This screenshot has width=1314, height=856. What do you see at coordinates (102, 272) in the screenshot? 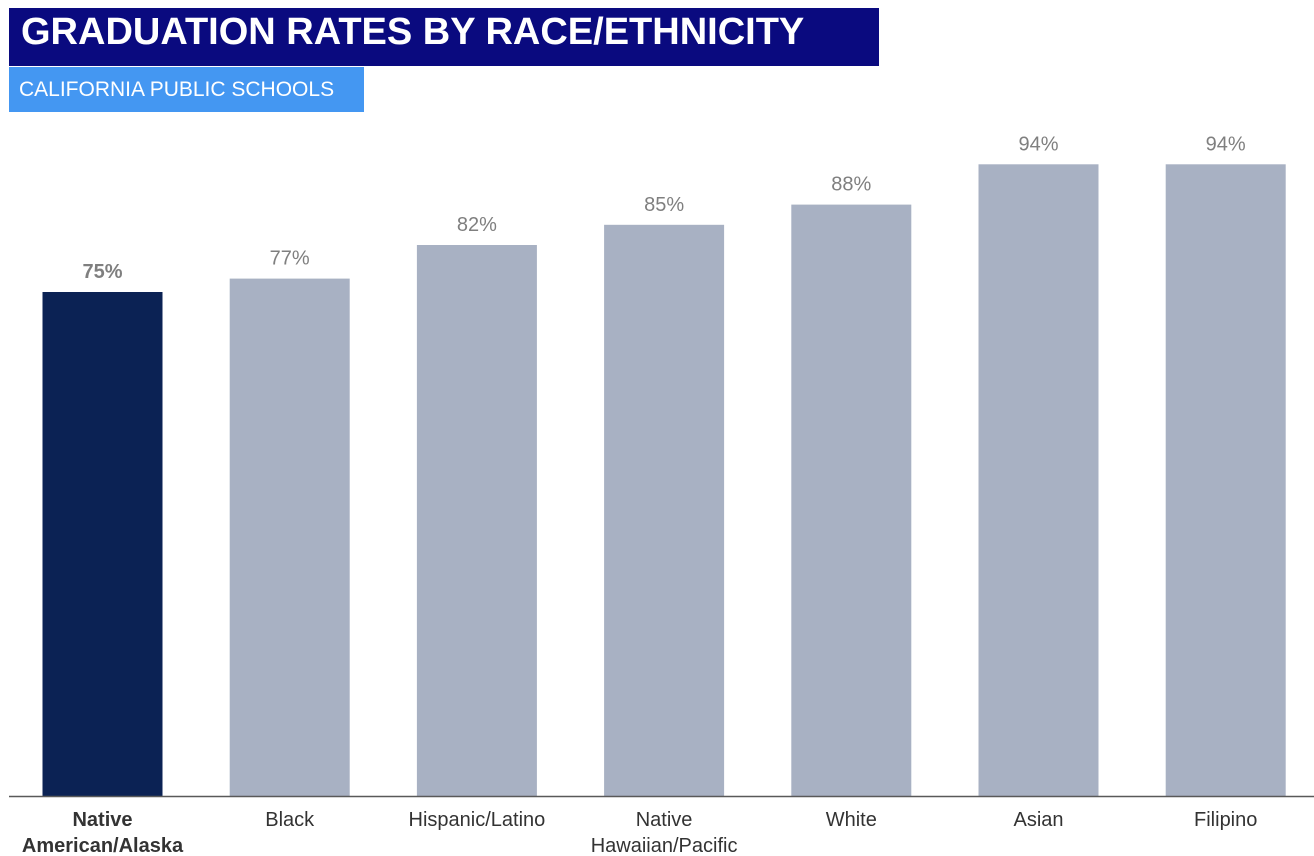
I see `bar-value-label: 75%` at bounding box center [102, 272].